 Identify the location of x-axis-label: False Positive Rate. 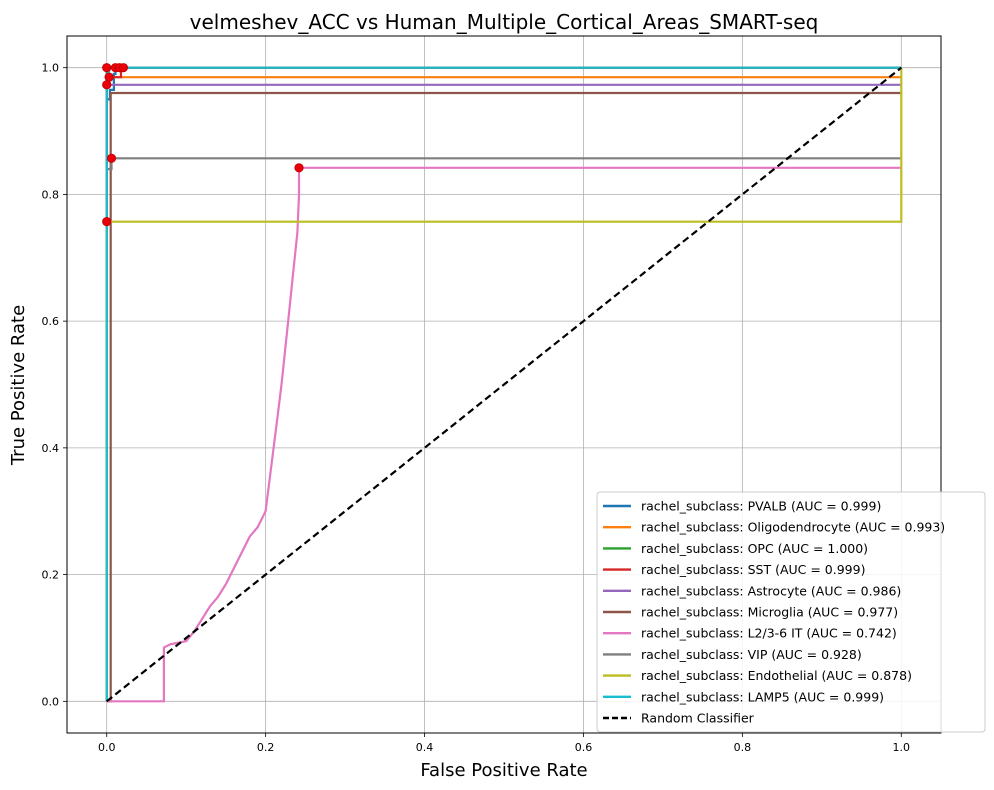
(503, 770).